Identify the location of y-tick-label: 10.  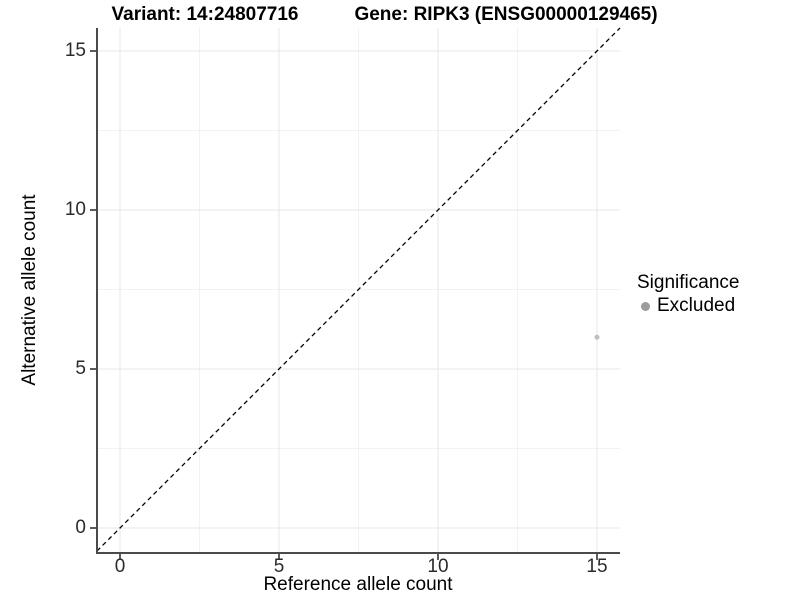
(75, 209).